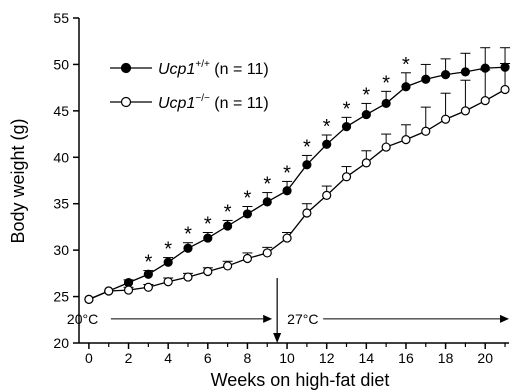 Image resolution: width=529 pixels, height=392 pixels. Describe the element at coordinates (89, 358) in the screenshot. I see `x-tick-label: 0` at that location.